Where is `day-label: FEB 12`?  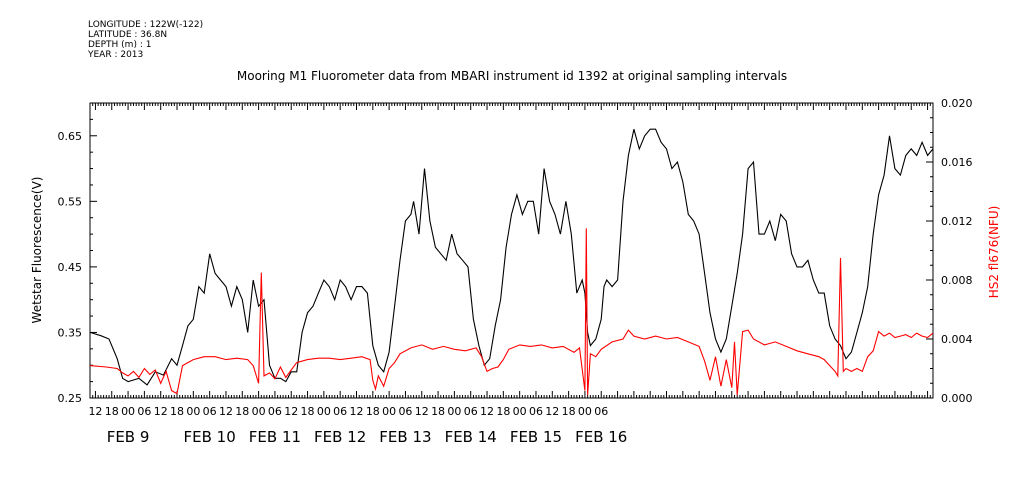
day-label: FEB 12 is located at coordinates (340, 437).